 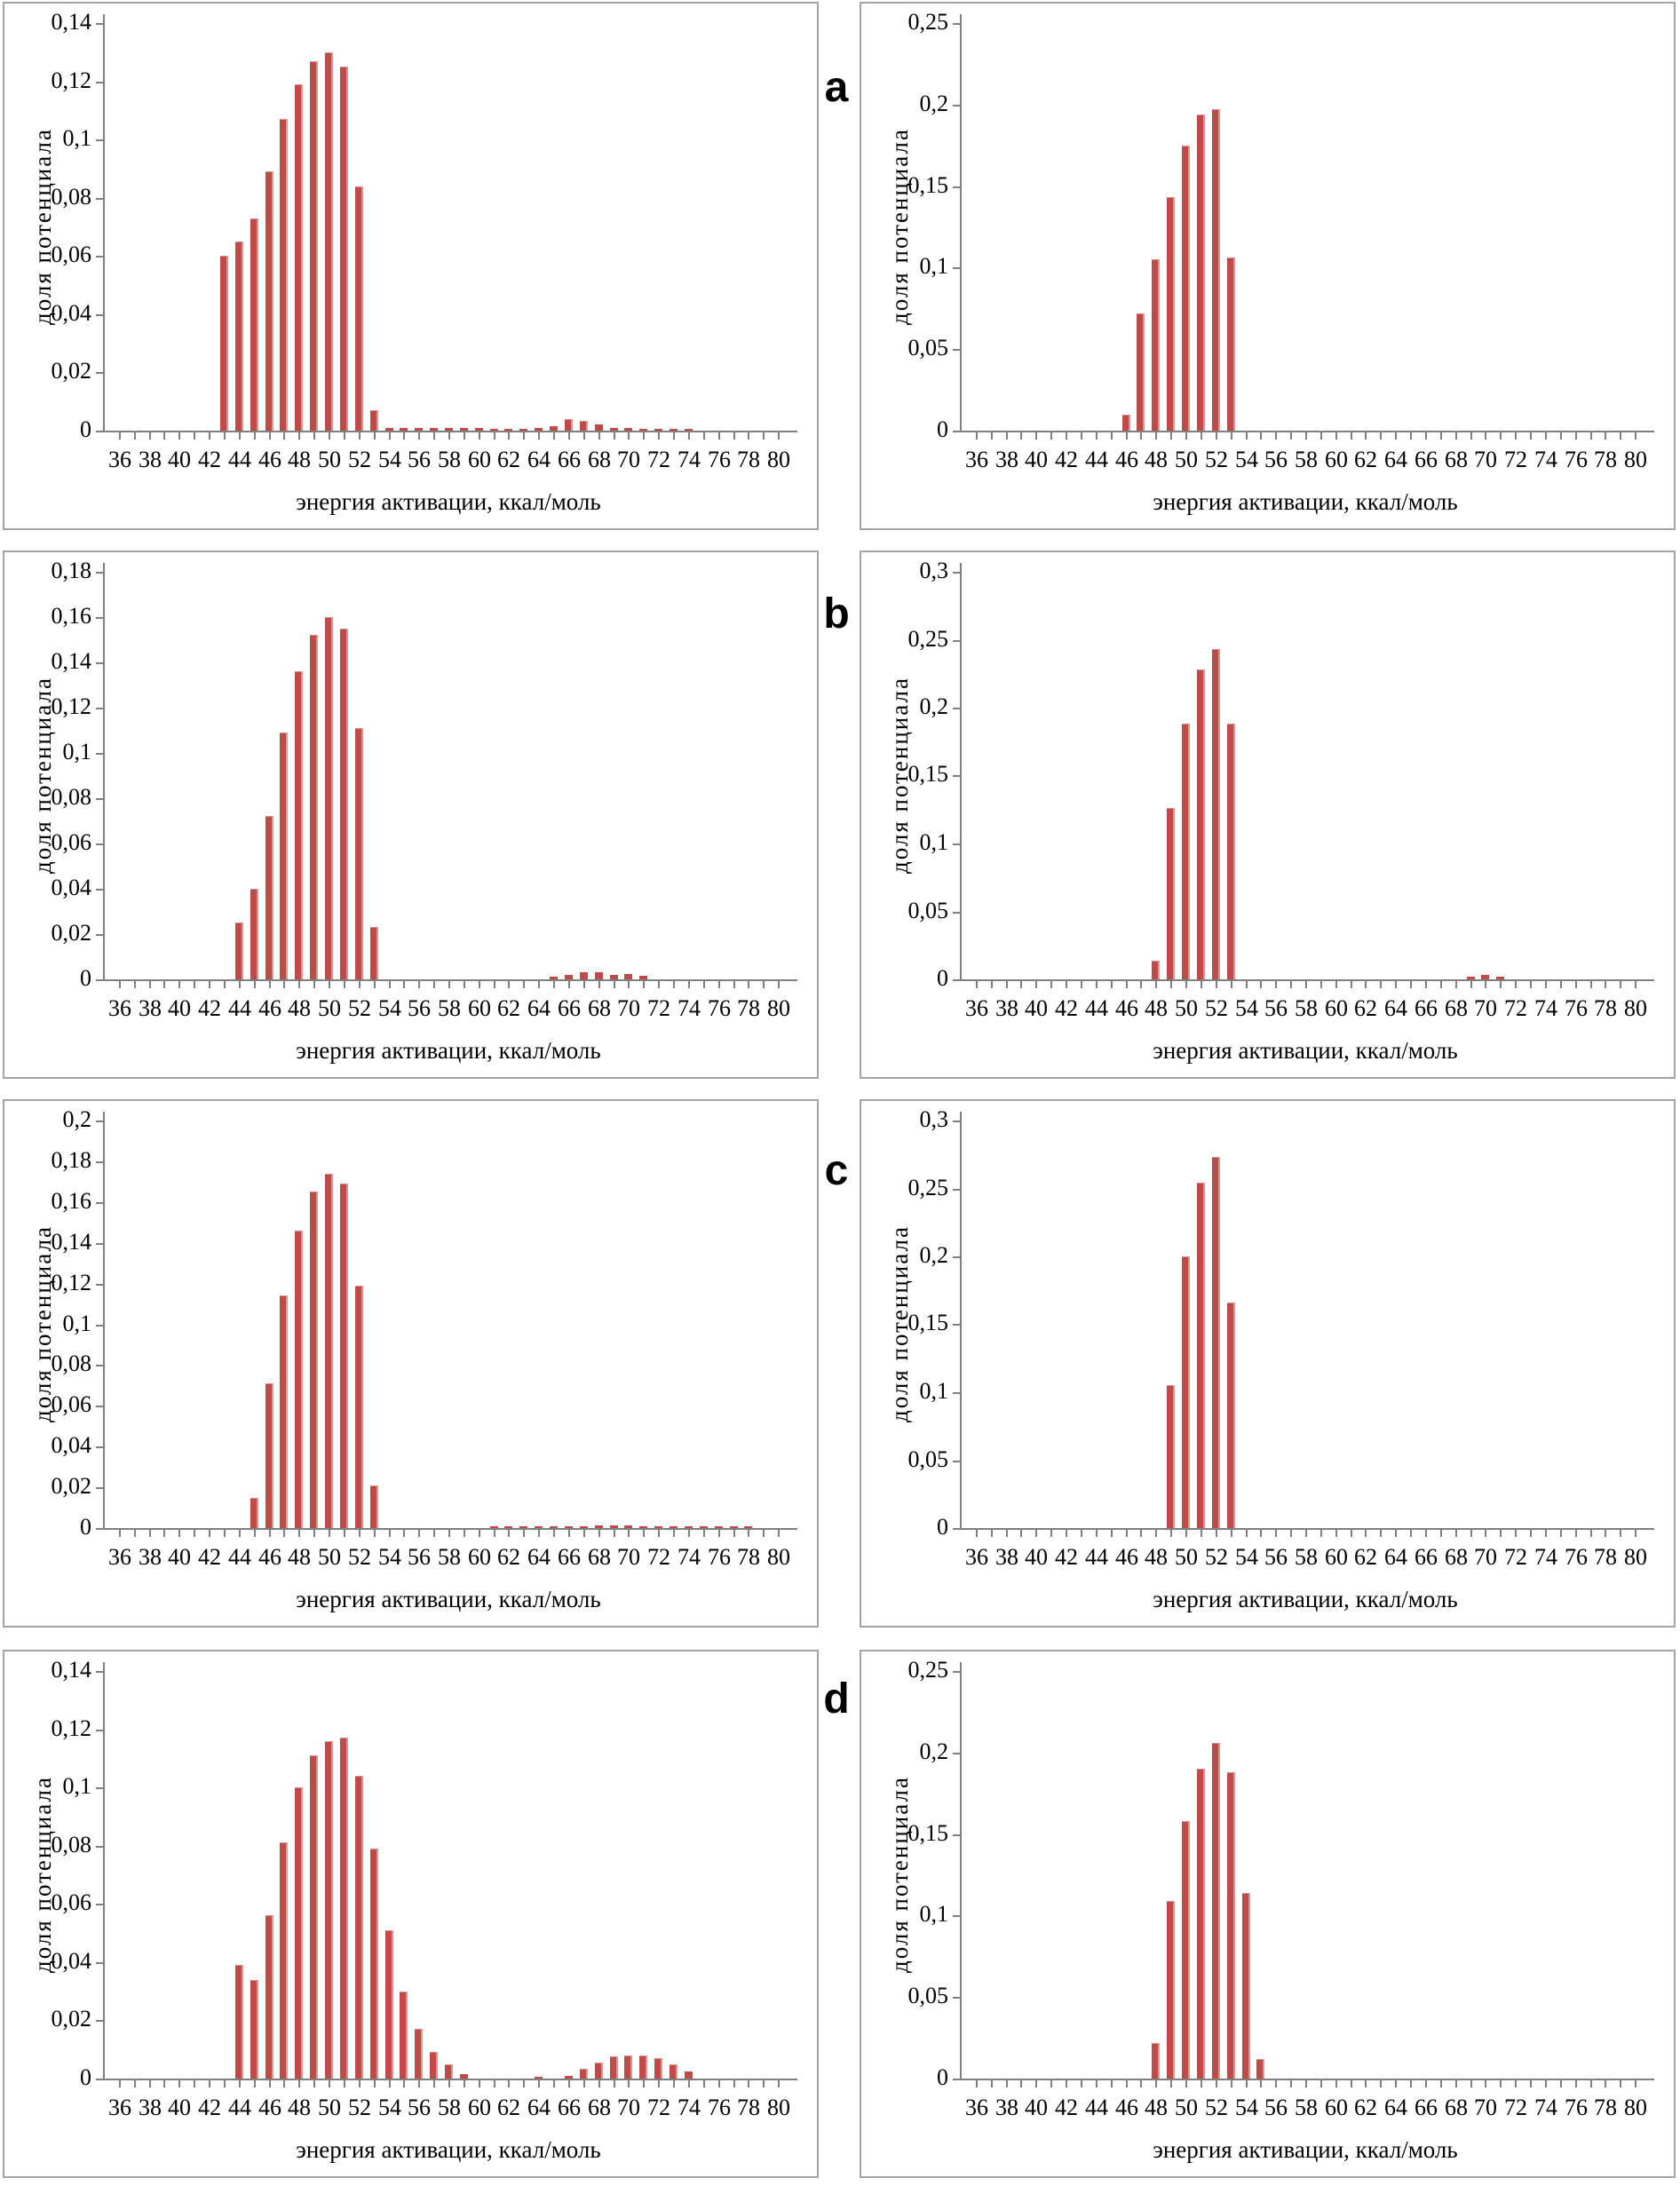 What do you see at coordinates (928, 21) in the screenshot?
I see `y-tick-label: 0,25` at bounding box center [928, 21].